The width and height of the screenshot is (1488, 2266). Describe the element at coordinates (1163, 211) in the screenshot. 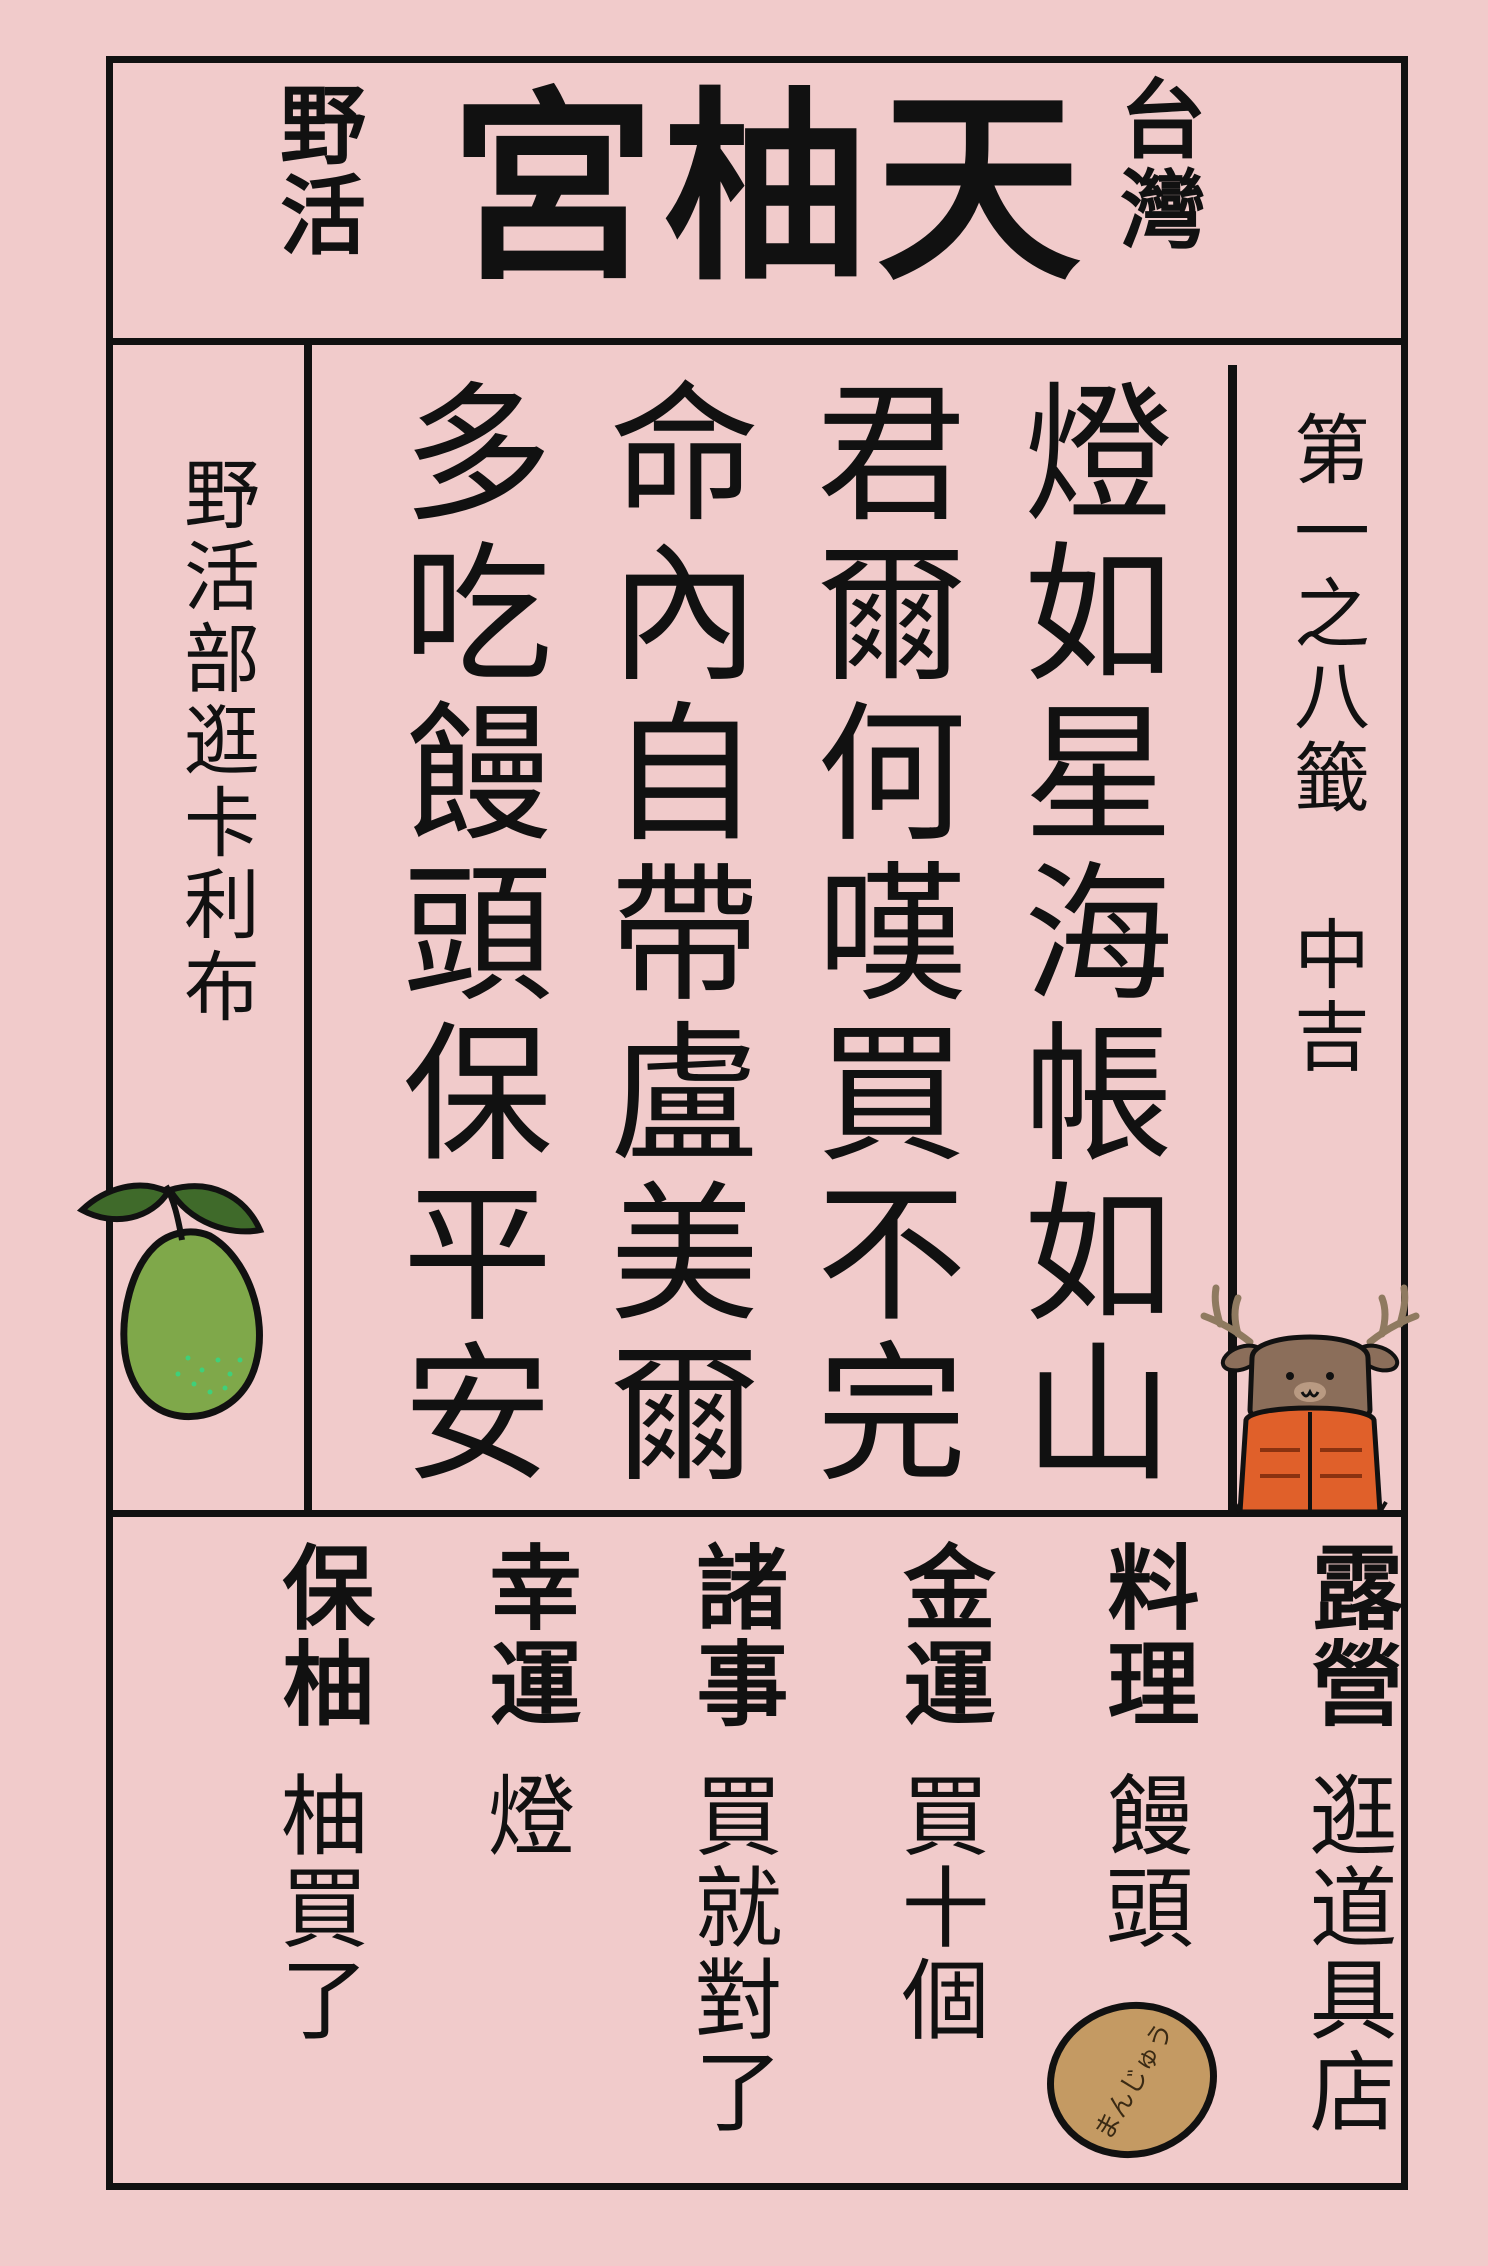

I see `title-right-char: 灣` at that location.